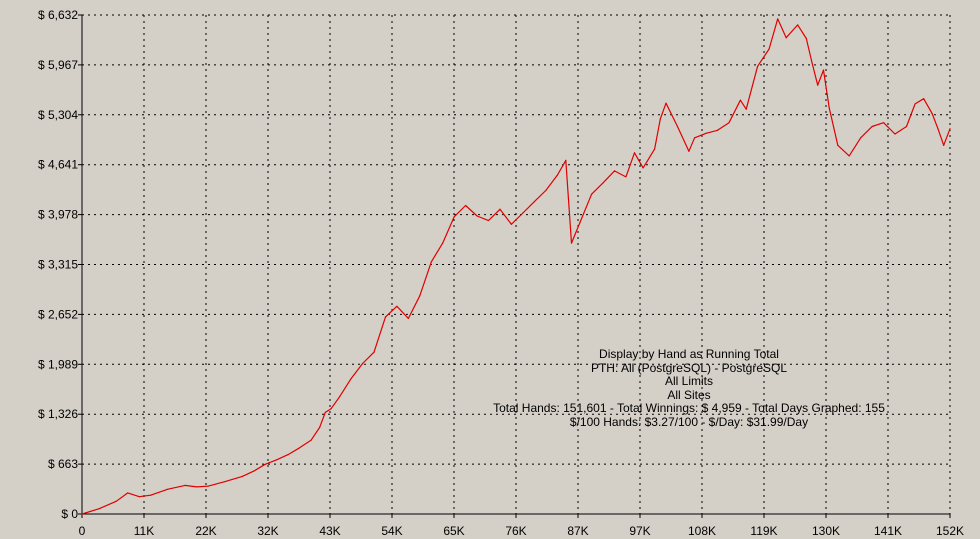 The width and height of the screenshot is (980, 539). I want to click on x-tick-label: 65K, so click(453, 531).